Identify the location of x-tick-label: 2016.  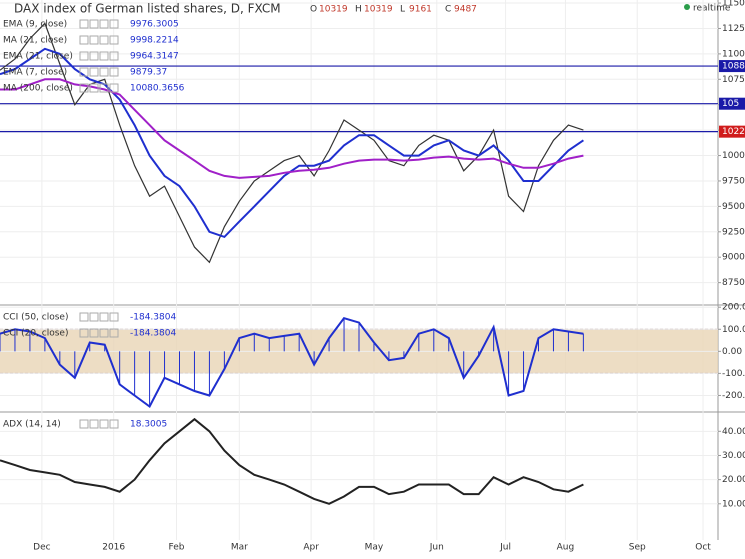
(113, 548).